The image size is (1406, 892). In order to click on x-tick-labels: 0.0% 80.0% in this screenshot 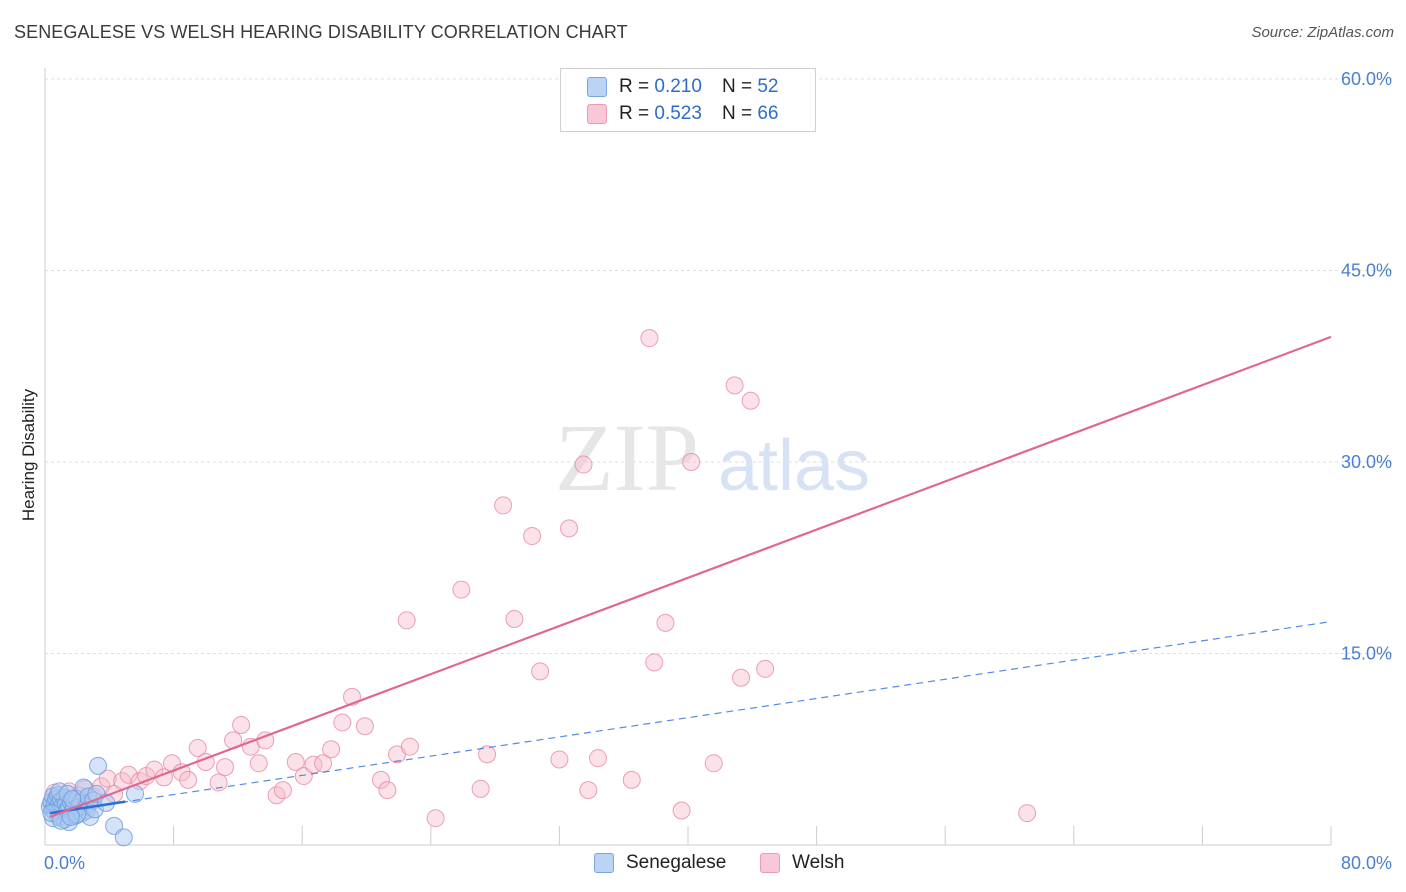, I will do `click(718, 863)`.